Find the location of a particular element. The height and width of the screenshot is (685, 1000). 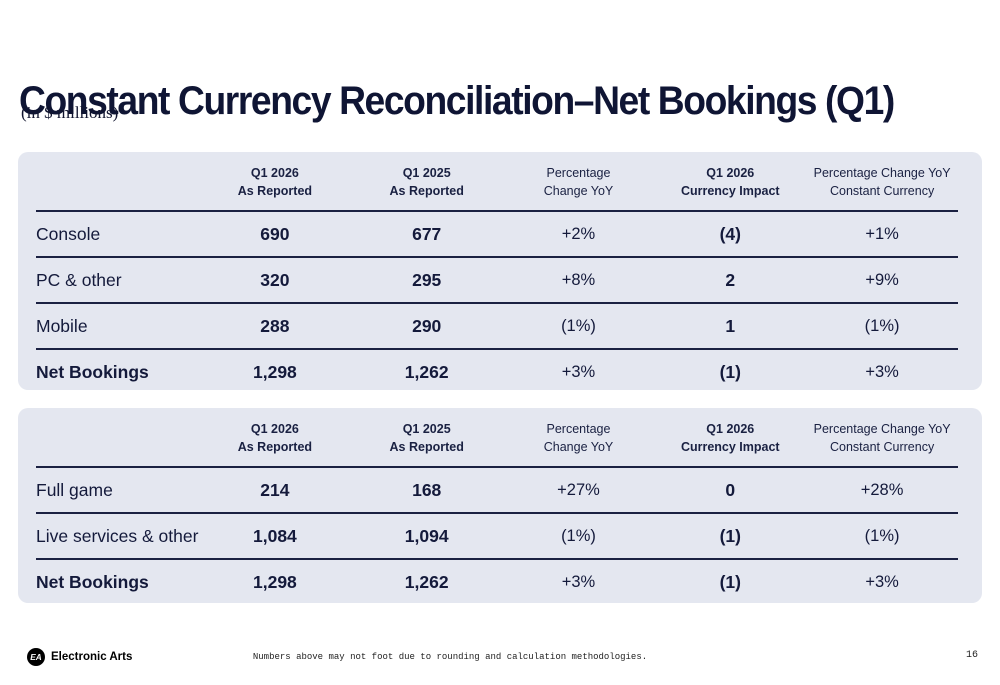

row-label: Full game is located at coordinates (74, 489).